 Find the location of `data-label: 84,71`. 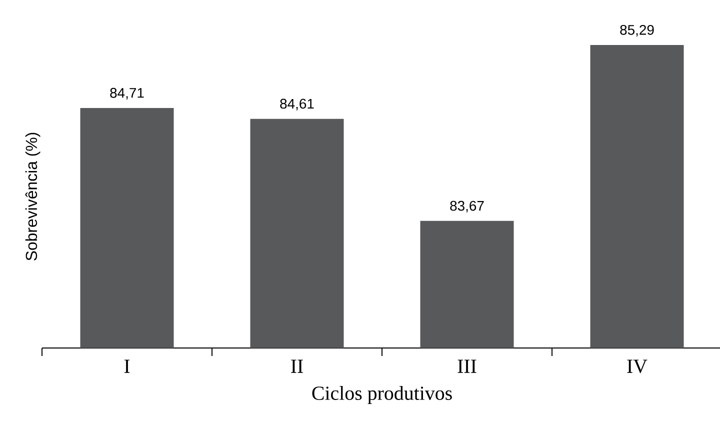

data-label: 84,71 is located at coordinates (127, 94).